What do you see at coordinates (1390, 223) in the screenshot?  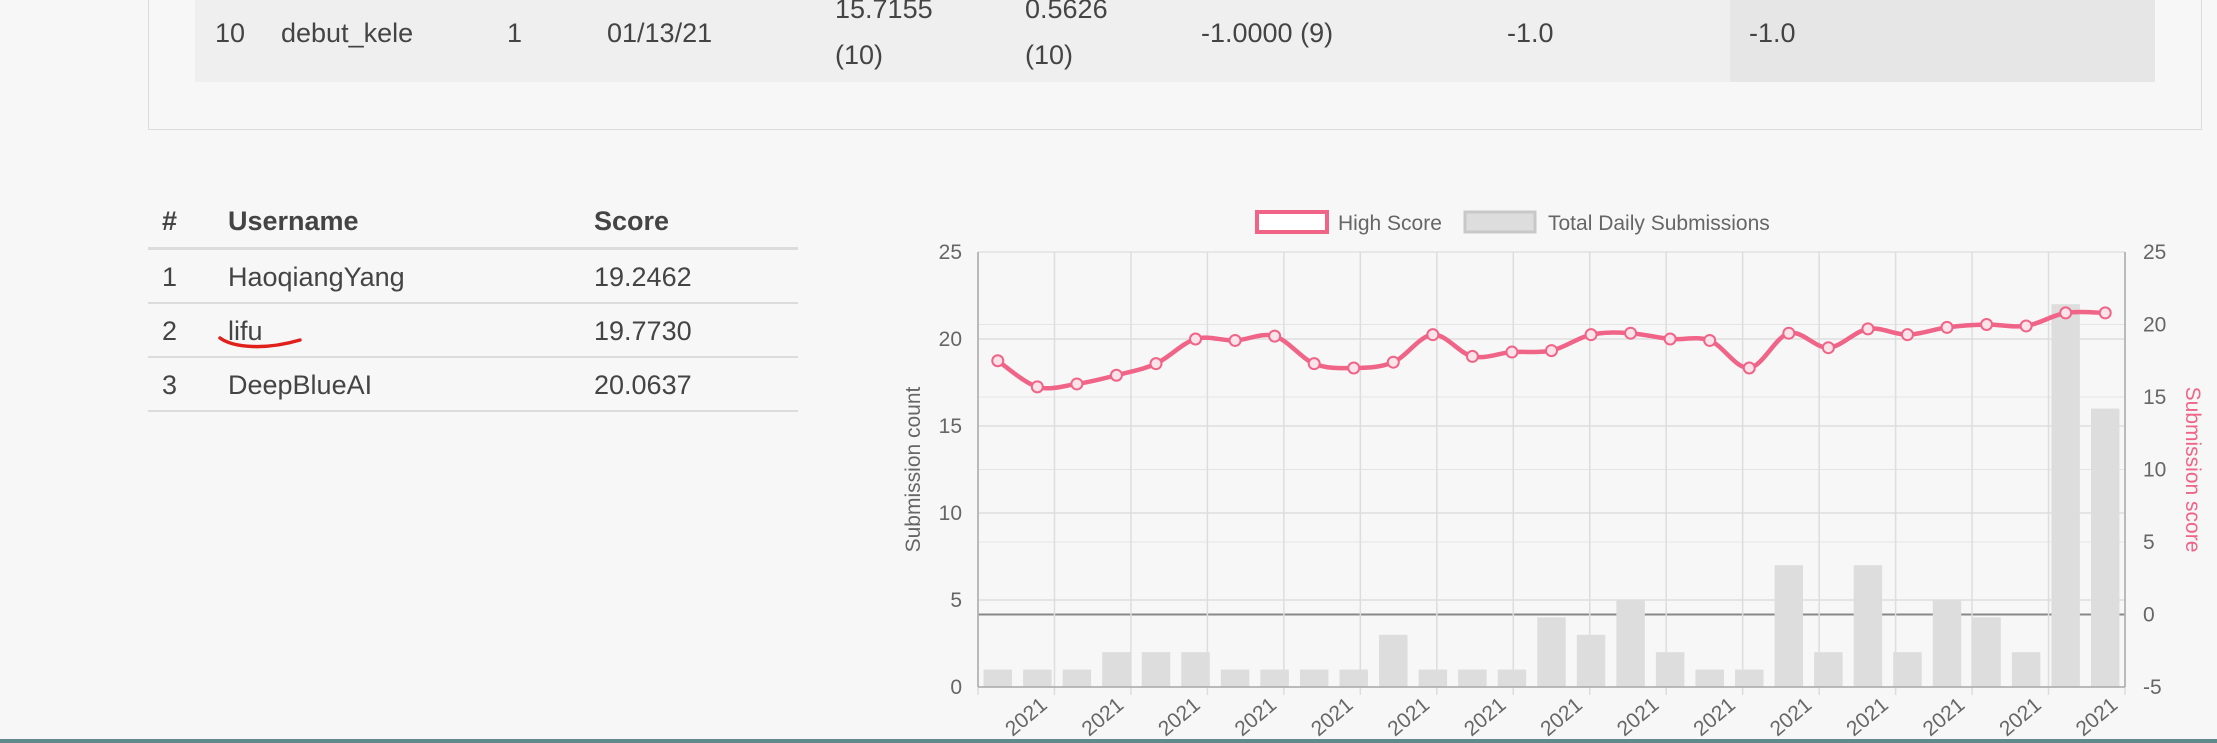 I see `legend-high-score-label: High Score` at bounding box center [1390, 223].